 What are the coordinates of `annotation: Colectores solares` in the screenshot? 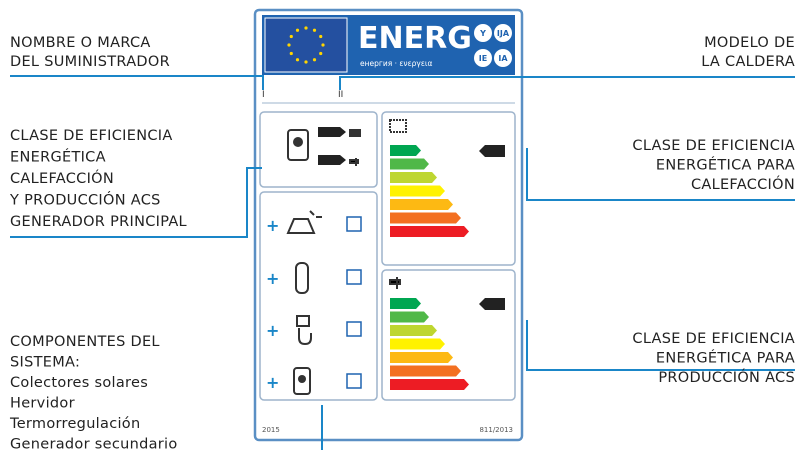 It's located at (79, 383).